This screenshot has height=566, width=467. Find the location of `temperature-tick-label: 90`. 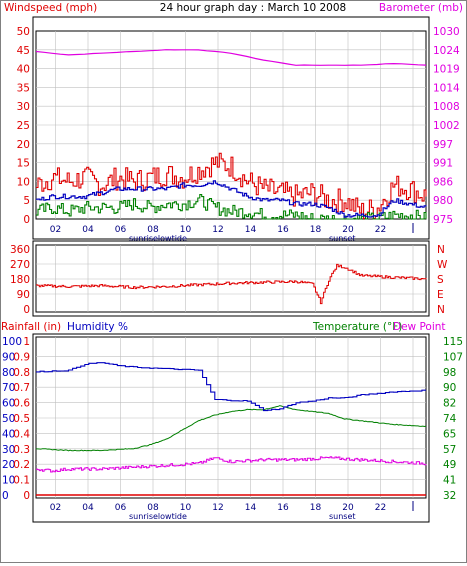

temperature-tick-label: 90 is located at coordinates (449, 388).